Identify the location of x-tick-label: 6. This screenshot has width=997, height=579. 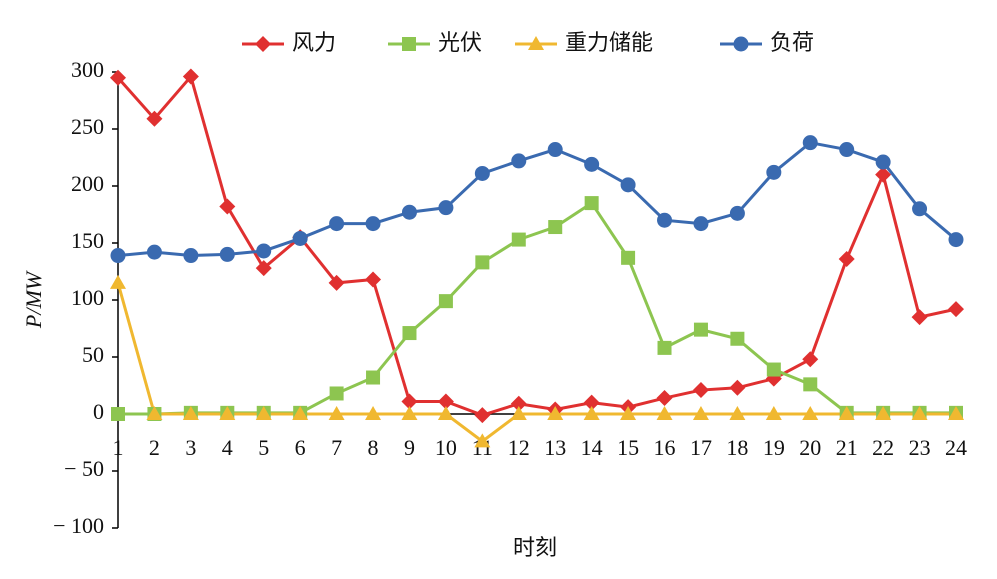
(300, 447).